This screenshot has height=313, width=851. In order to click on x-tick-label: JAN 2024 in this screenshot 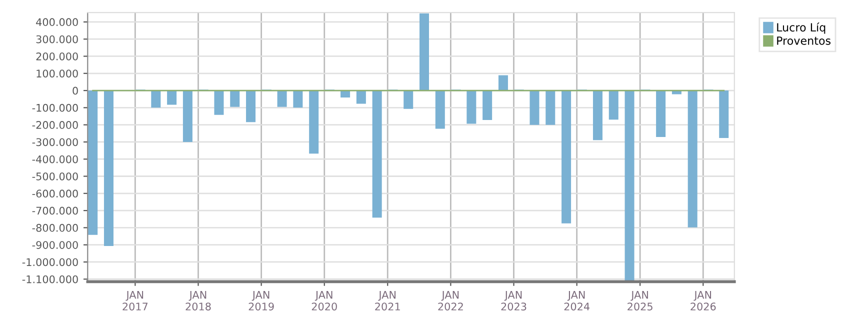, I will do `click(577, 300)`.